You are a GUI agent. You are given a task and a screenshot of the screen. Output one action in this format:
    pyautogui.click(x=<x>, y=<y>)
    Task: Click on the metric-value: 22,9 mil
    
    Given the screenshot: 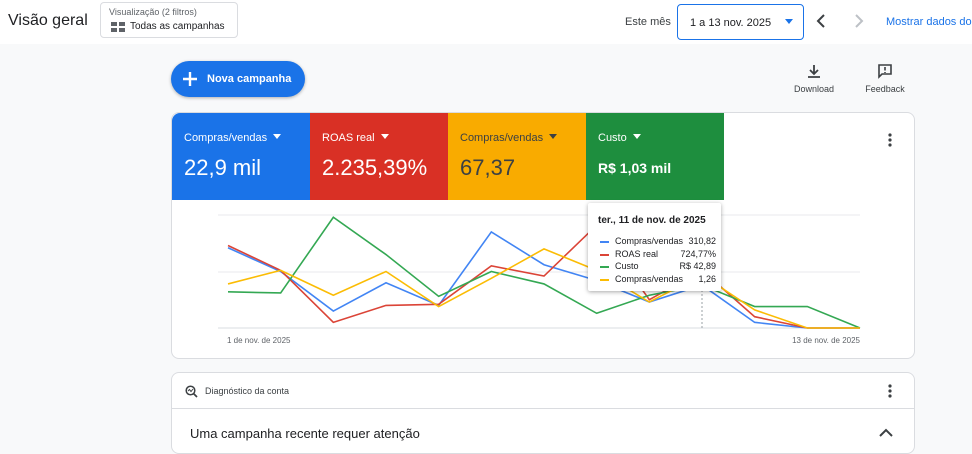 What is the action you would take?
    pyautogui.click(x=223, y=167)
    